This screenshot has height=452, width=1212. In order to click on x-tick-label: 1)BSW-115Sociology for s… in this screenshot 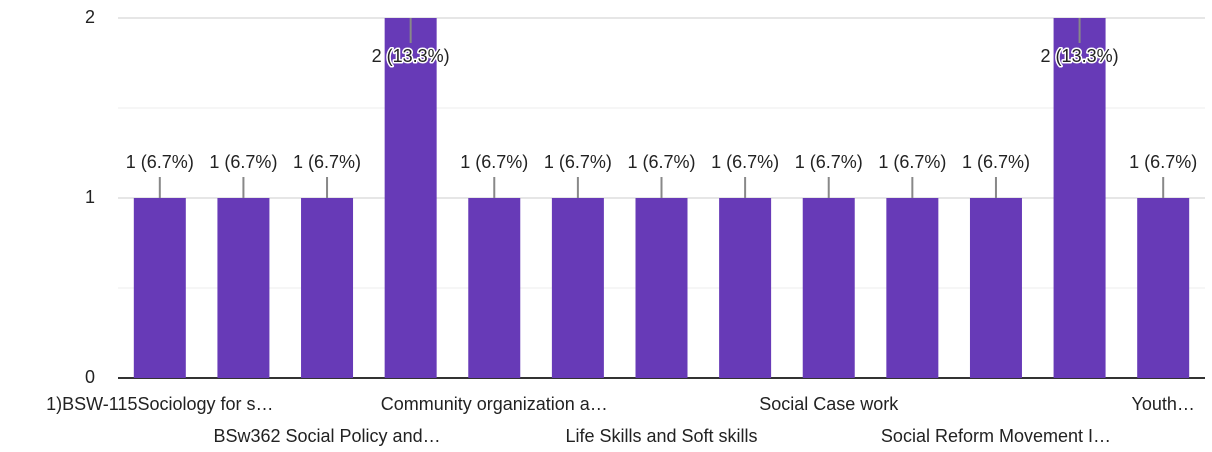, I will do `click(159, 404)`.